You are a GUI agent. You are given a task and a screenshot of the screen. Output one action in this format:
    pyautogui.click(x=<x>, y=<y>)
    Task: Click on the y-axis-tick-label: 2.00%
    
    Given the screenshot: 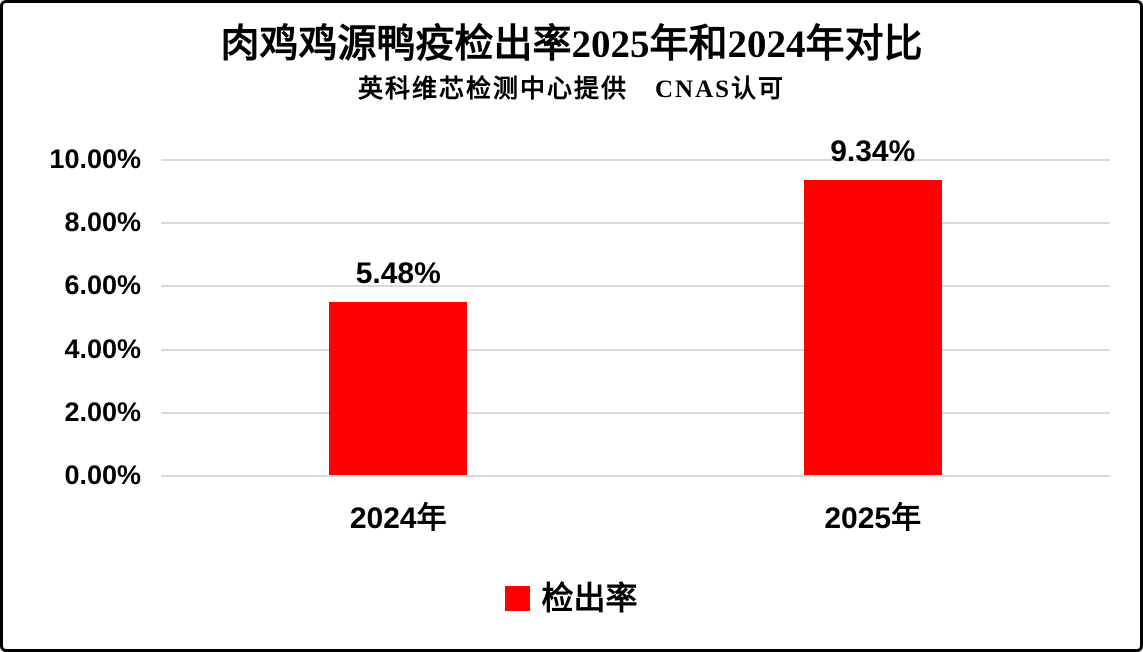 What is the action you would take?
    pyautogui.click(x=102, y=411)
    